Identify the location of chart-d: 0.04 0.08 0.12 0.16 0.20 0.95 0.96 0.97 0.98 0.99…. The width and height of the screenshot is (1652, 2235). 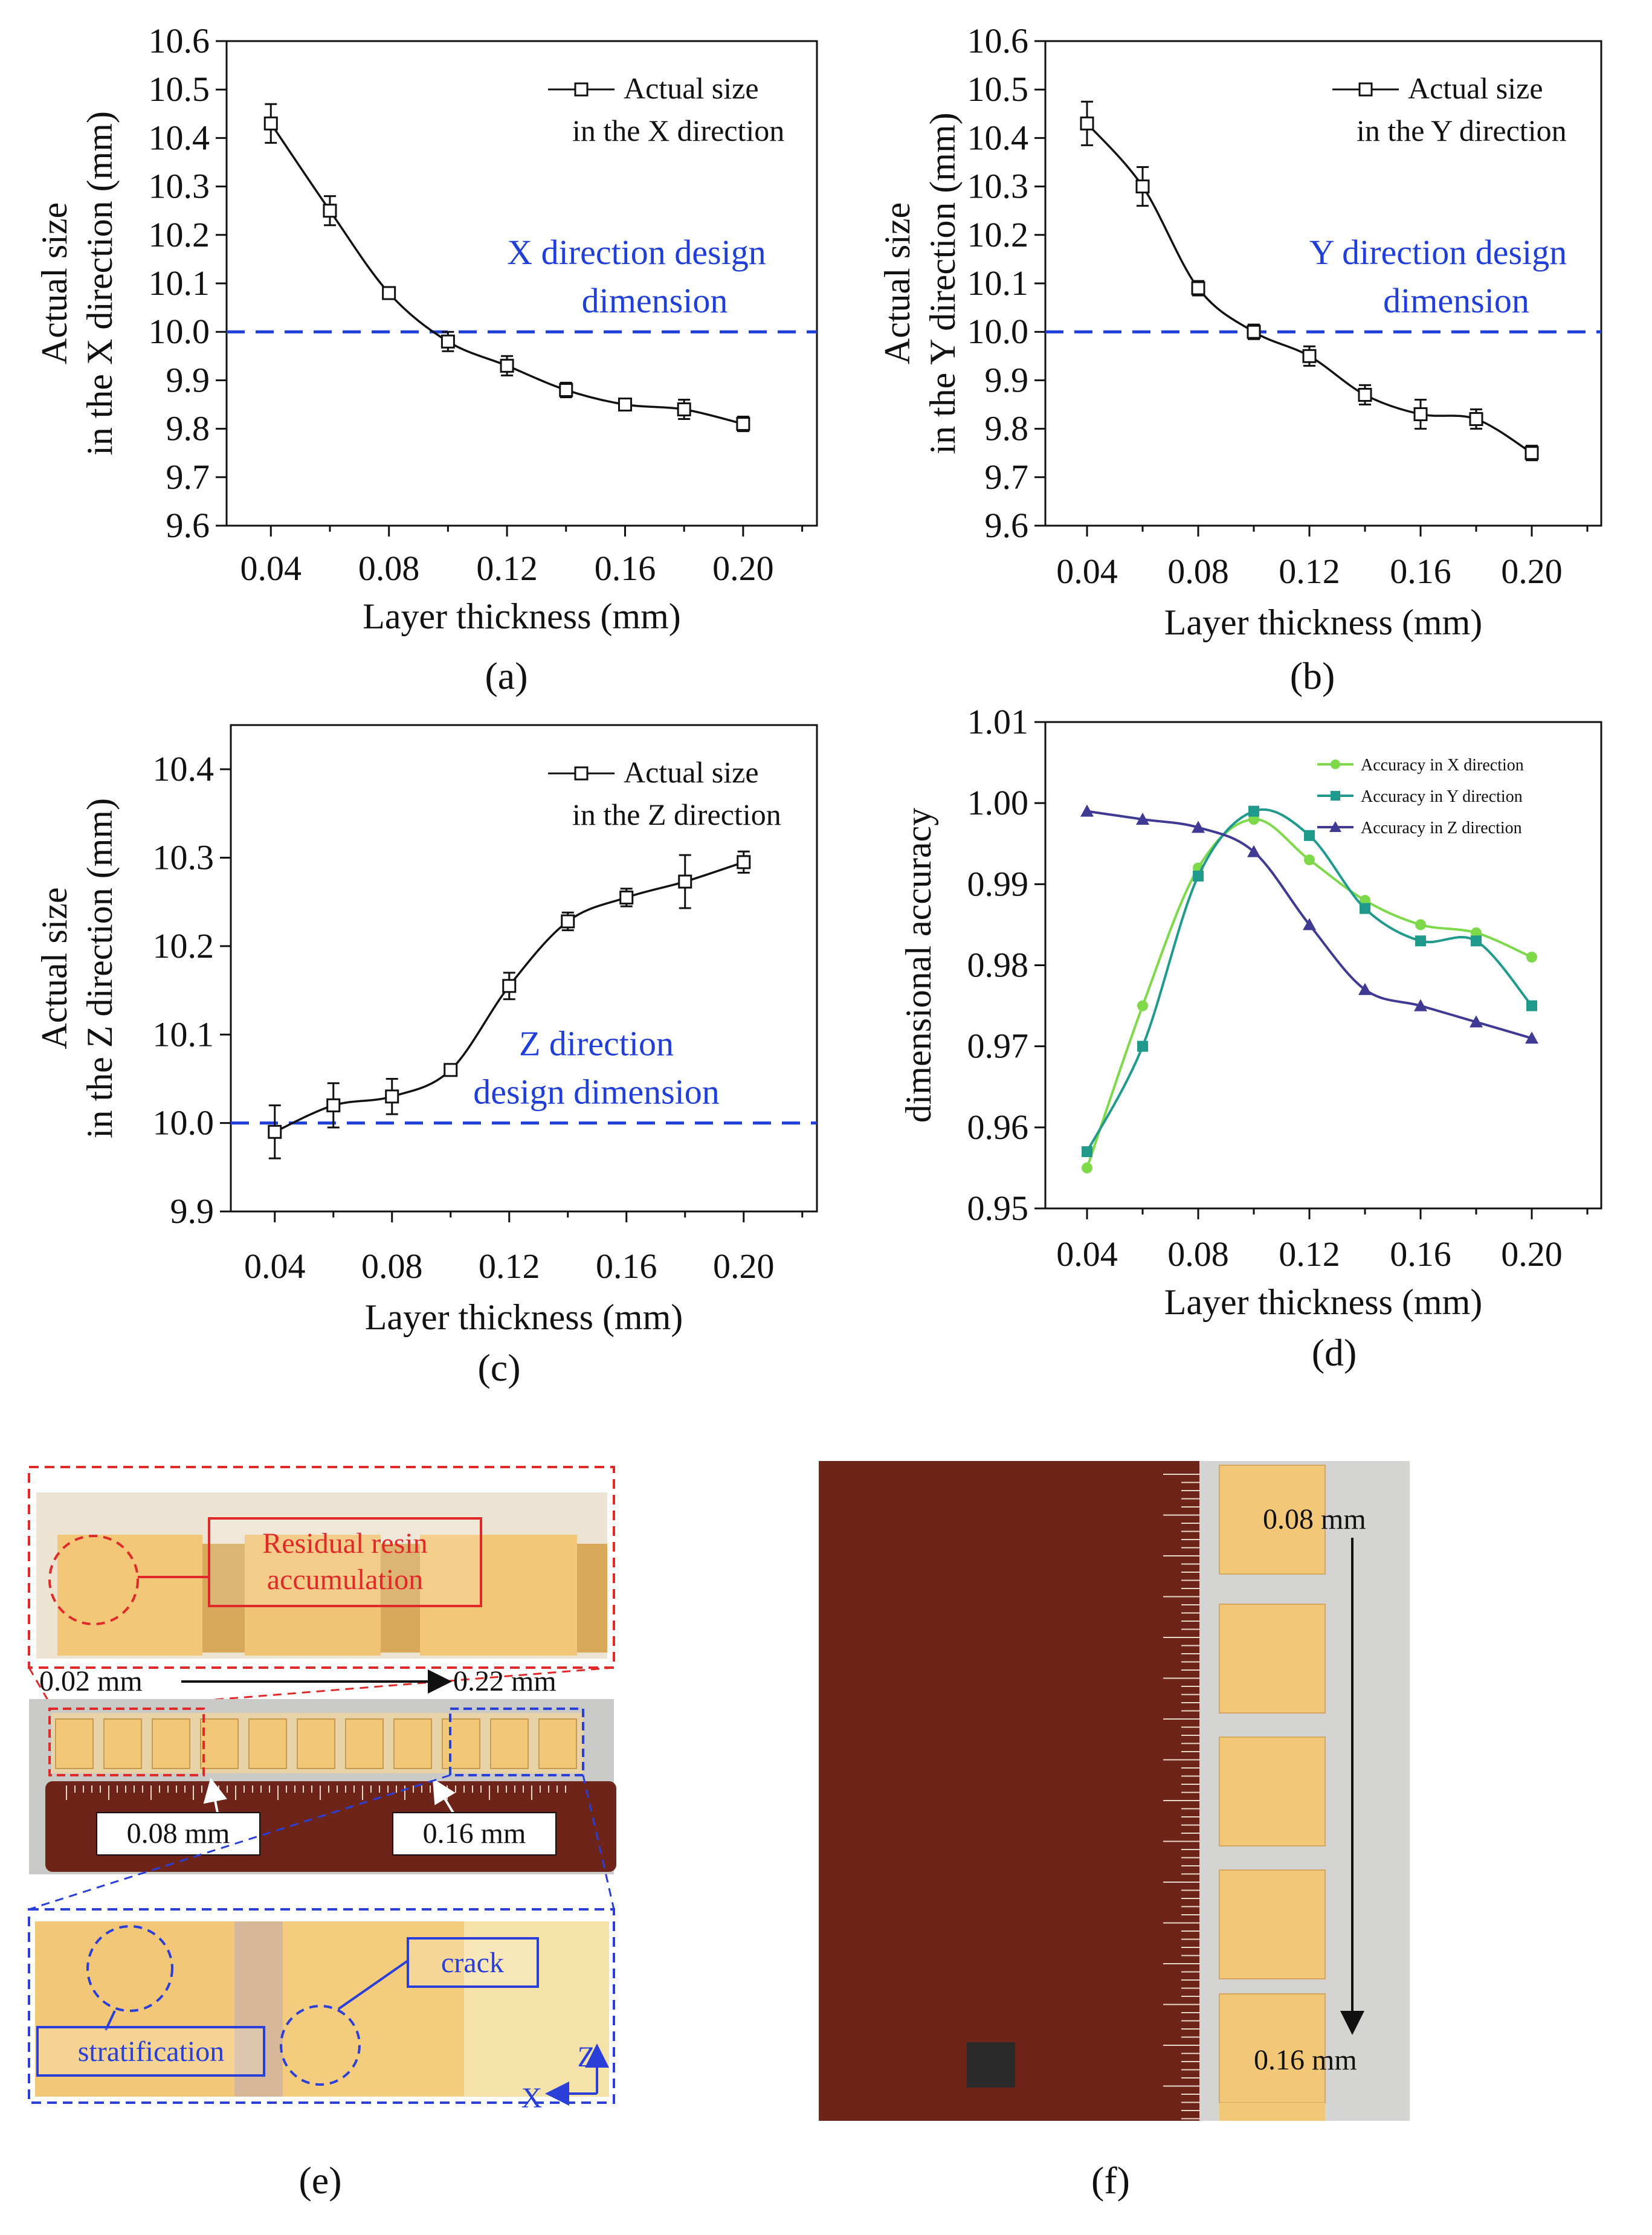
(1250, 1012).